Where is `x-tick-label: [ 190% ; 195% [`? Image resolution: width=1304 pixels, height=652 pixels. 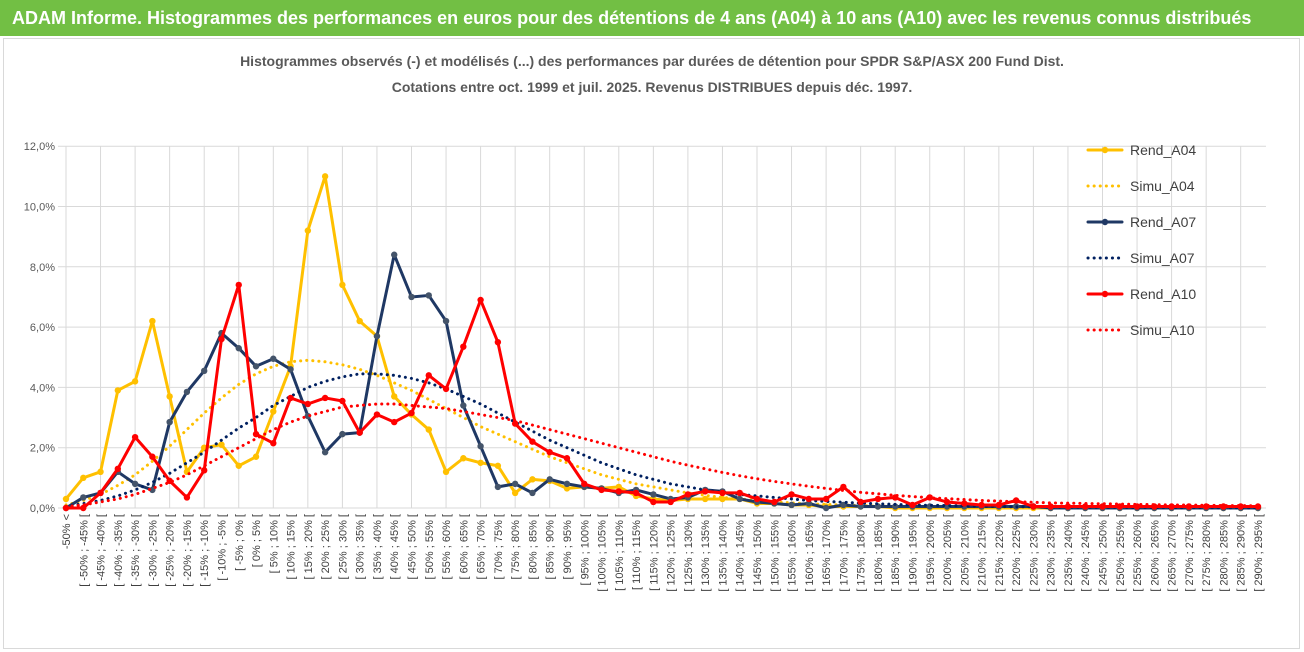 x-tick-label: [ 190% ; 195% [ is located at coordinates (913, 553).